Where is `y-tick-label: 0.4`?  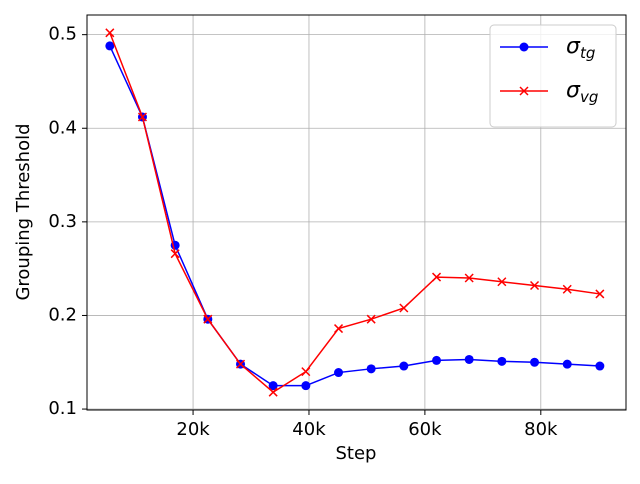
y-tick-label: 0.4 is located at coordinates (62, 127).